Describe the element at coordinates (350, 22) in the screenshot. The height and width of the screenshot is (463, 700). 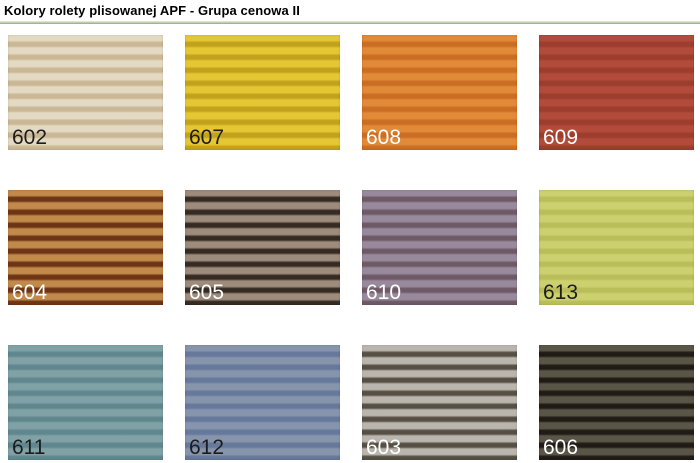
I see `title-divider` at that location.